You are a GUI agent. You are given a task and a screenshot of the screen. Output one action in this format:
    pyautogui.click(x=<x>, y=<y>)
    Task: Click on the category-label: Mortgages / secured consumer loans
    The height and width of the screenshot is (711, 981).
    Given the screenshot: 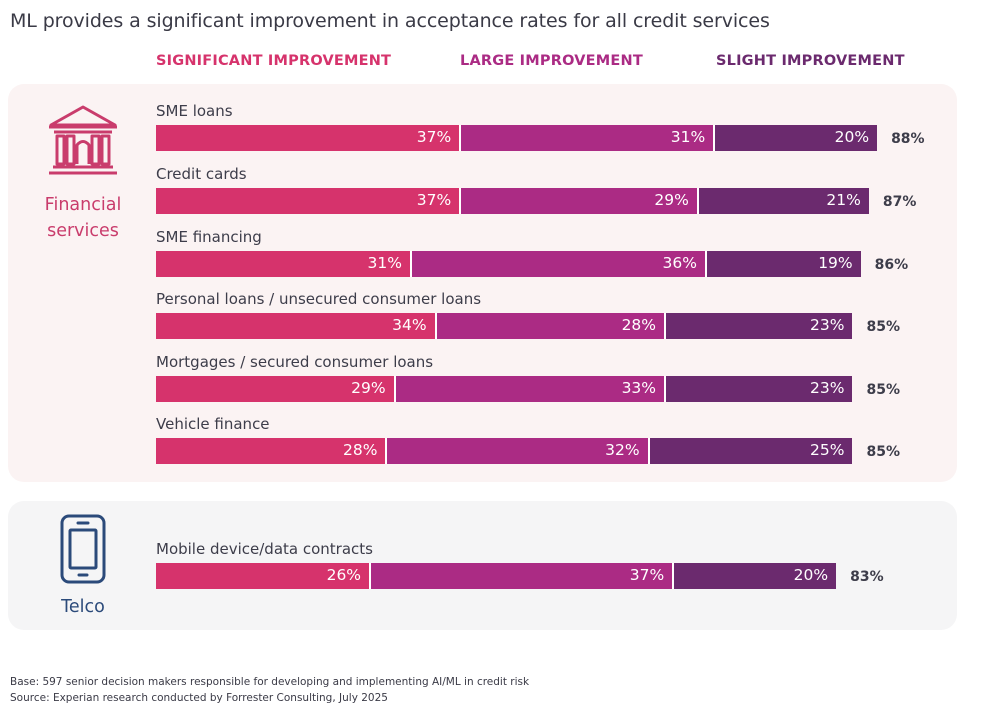 What is the action you would take?
    pyautogui.click(x=295, y=362)
    